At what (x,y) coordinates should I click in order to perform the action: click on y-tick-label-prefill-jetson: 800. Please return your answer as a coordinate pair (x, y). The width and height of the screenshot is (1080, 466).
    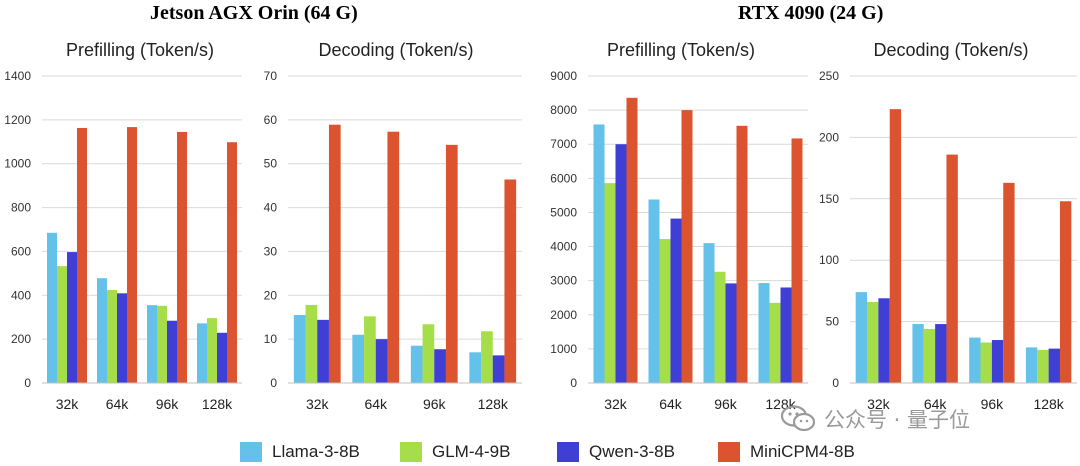
    Looking at the image, I should click on (21, 208).